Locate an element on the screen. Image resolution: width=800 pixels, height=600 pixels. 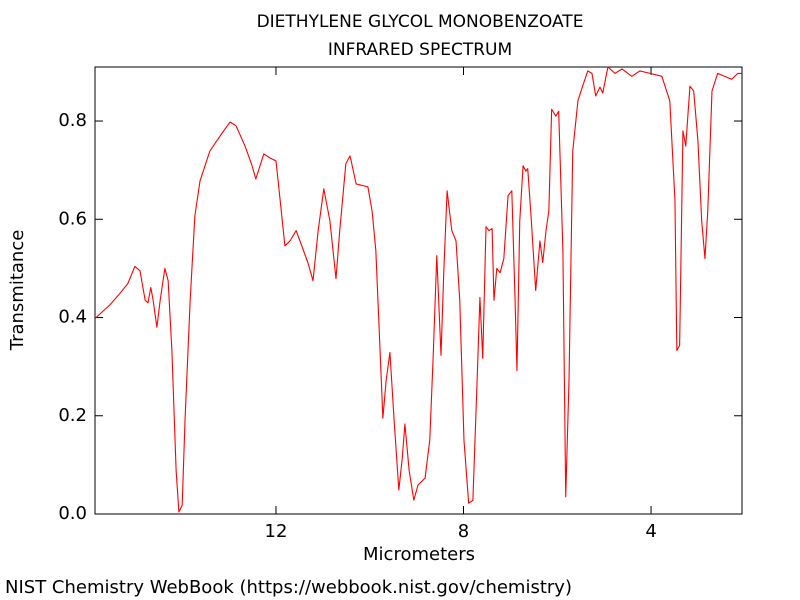
x-tick-label: 4 is located at coordinates (650, 531).